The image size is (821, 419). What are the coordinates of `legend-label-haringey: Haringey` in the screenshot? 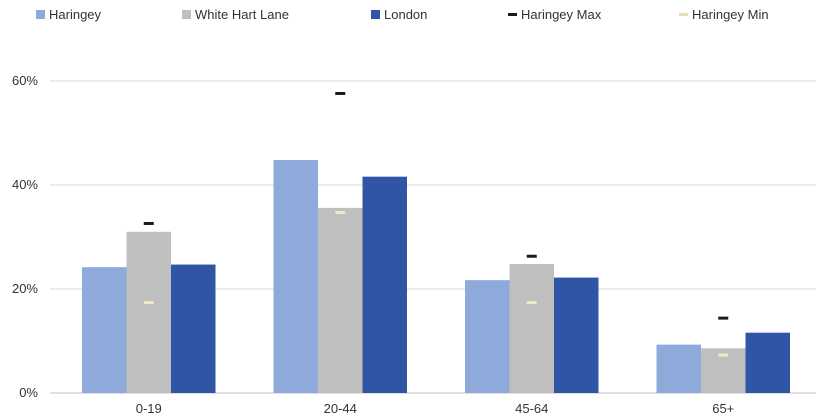 It's located at (75, 14).